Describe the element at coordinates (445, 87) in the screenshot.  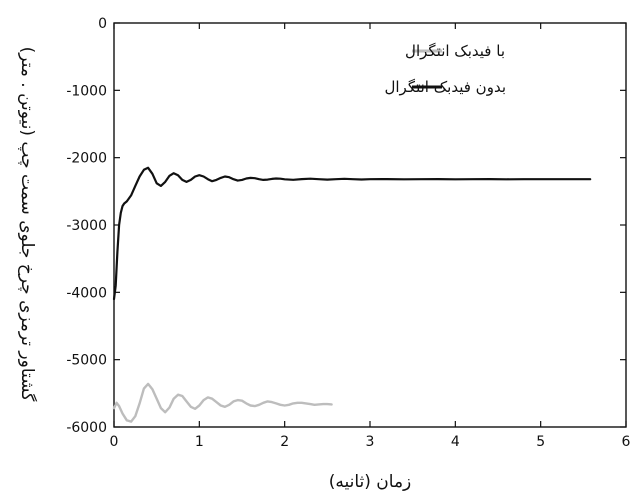
I see `legend-label-no-integral: بدون فیدبک انتگرال` at that location.